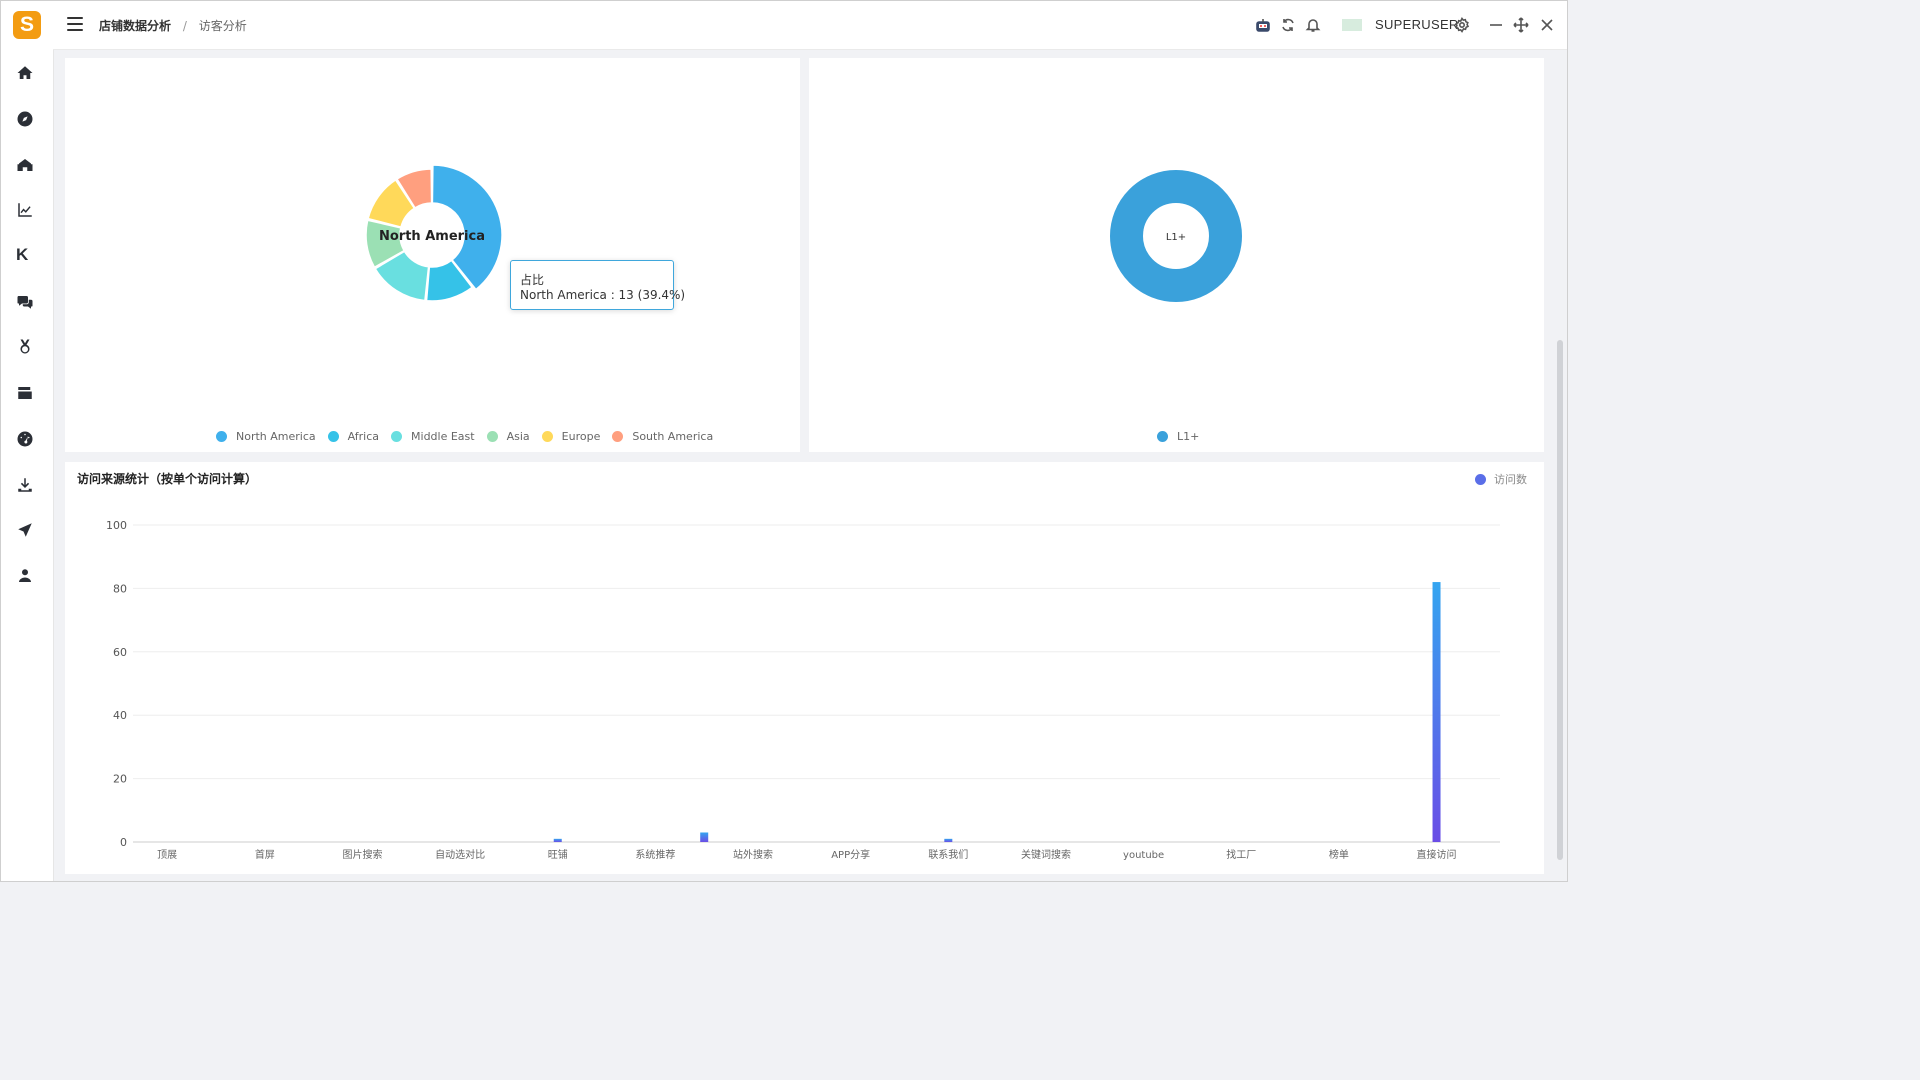  I want to click on menu-toggle-icon, so click(75, 24).